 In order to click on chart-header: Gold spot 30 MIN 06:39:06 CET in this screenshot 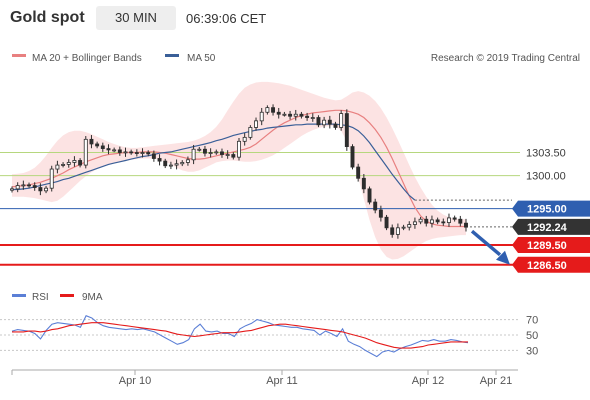, I will do `click(295, 18)`.